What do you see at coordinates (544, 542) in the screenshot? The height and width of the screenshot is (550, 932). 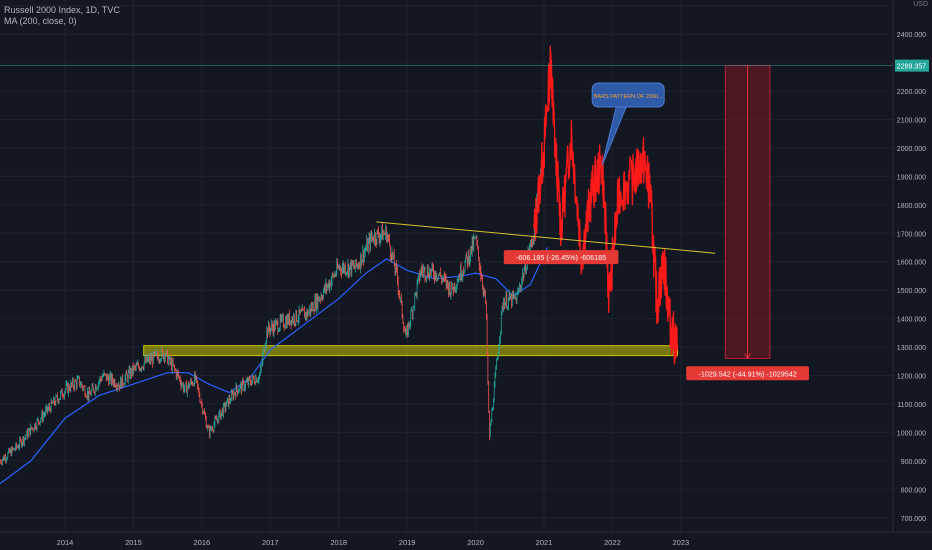 I see `x-tick-label: 2021` at bounding box center [544, 542].